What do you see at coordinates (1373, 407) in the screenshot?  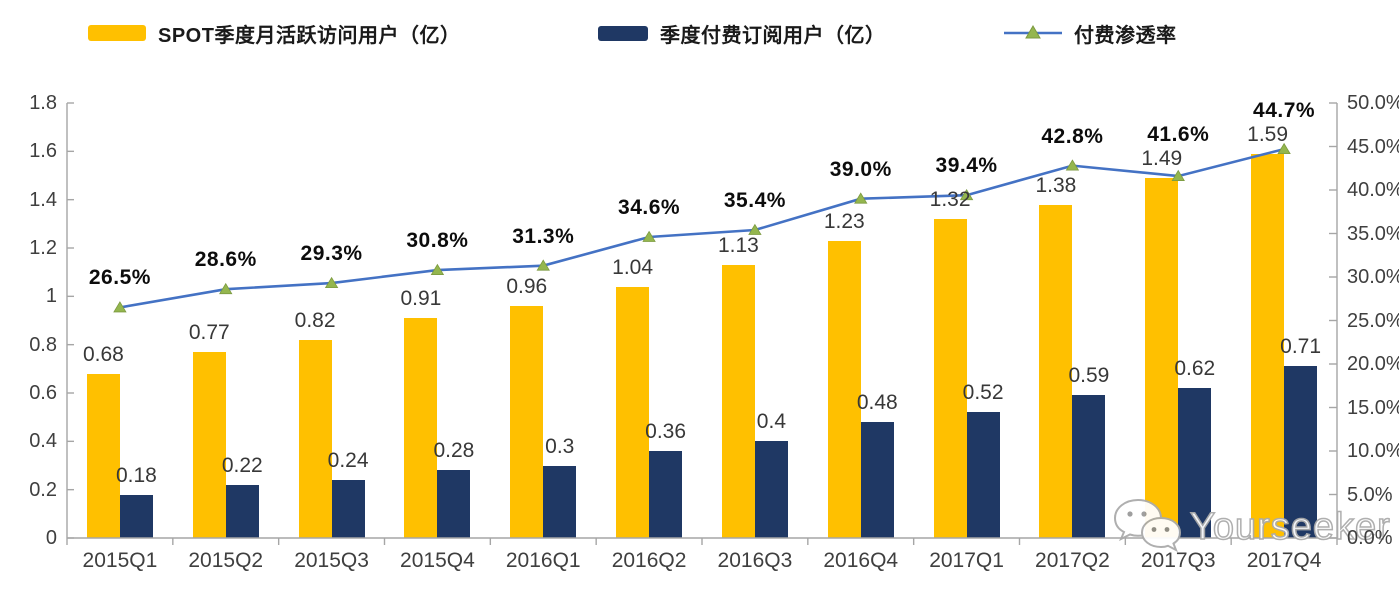 I see `right-axis-tick-label: 15.0%` at bounding box center [1373, 407].